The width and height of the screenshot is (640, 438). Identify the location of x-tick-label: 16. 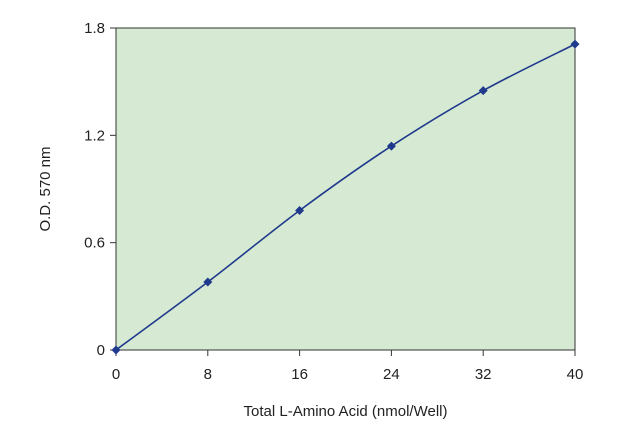
(299, 374).